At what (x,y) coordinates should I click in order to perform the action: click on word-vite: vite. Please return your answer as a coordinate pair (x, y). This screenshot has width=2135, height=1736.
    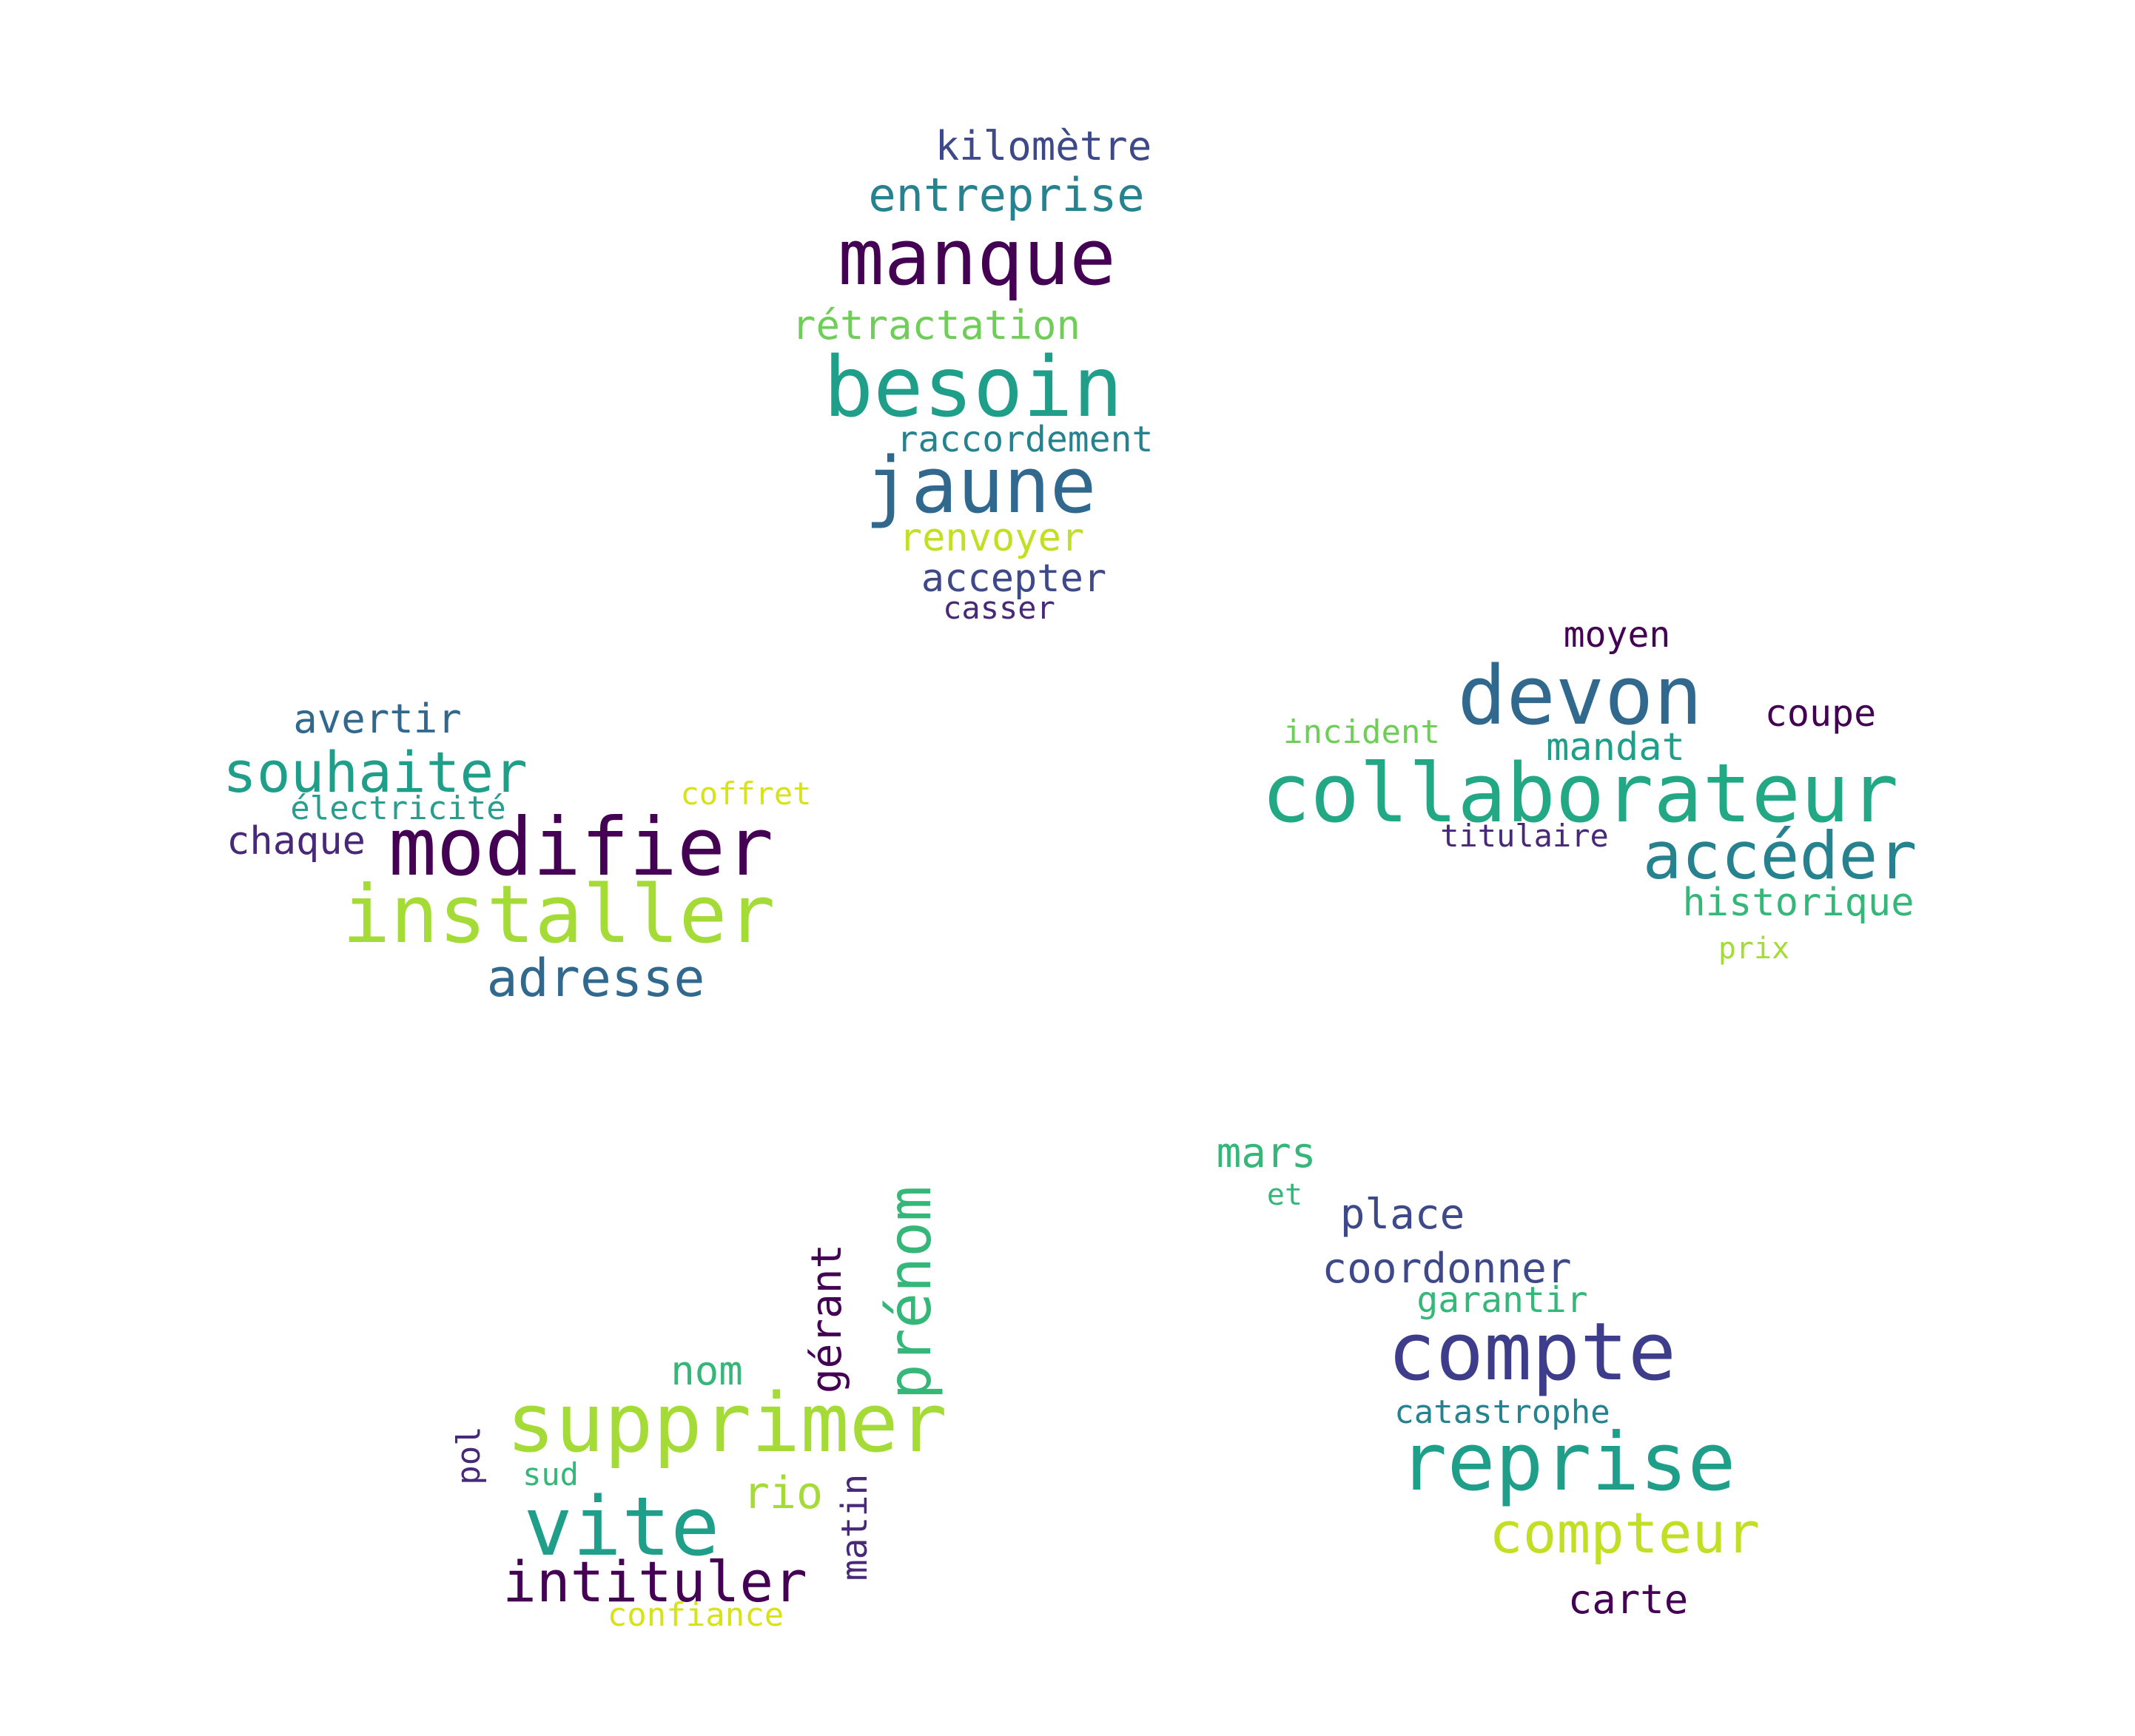
    Looking at the image, I should click on (621, 1526).